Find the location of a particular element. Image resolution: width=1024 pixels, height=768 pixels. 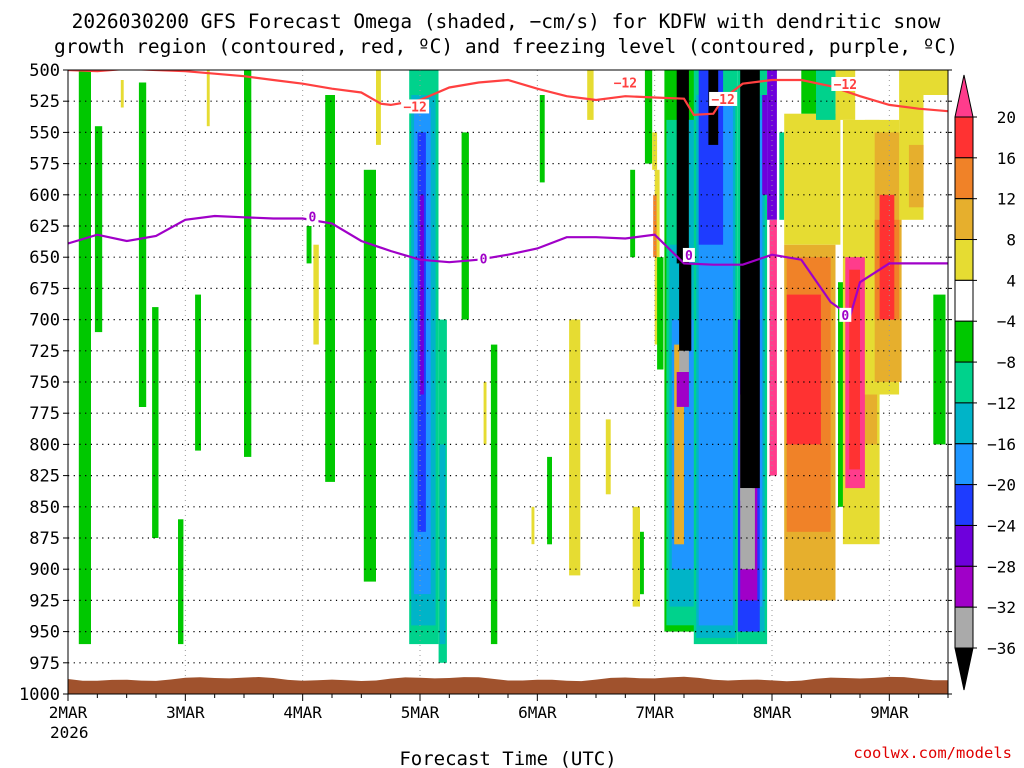

y-tick-label-750: 750 is located at coordinates (44, 383).